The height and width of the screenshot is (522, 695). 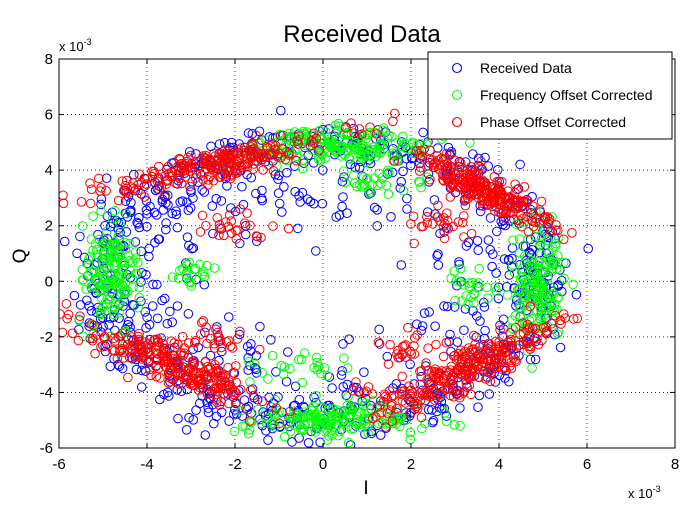 What do you see at coordinates (566, 95) in the screenshot?
I see `legend-label-frequency-corrected: Frequency Offset Corrected` at bounding box center [566, 95].